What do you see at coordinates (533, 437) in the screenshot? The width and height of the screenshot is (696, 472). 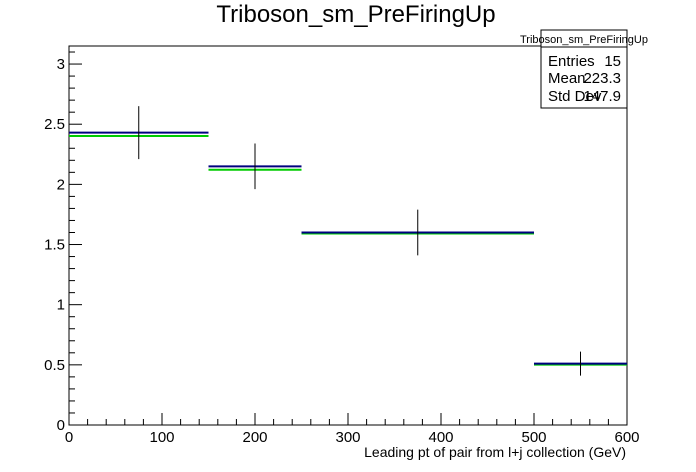 I see `x-tick-label: 500` at bounding box center [533, 437].